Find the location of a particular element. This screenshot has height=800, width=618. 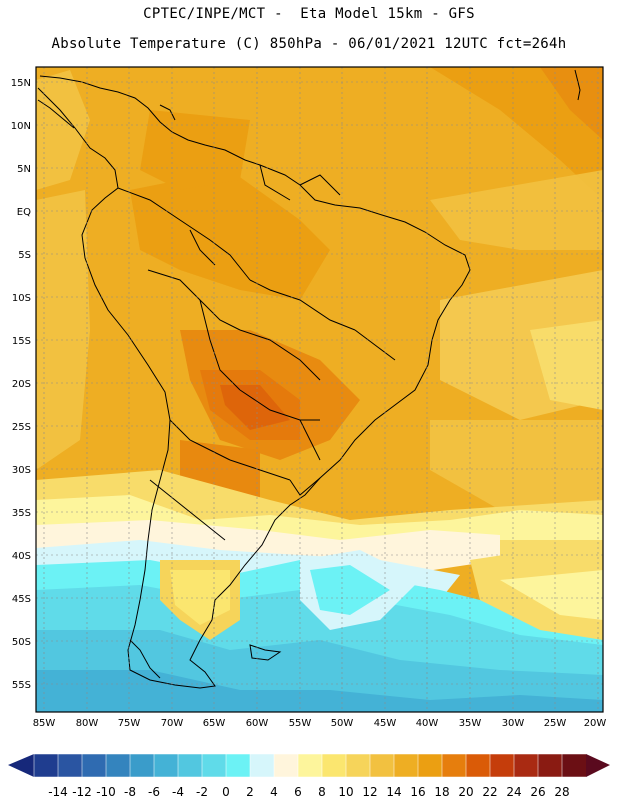

lat-label: 45S is located at coordinates (21, 599).